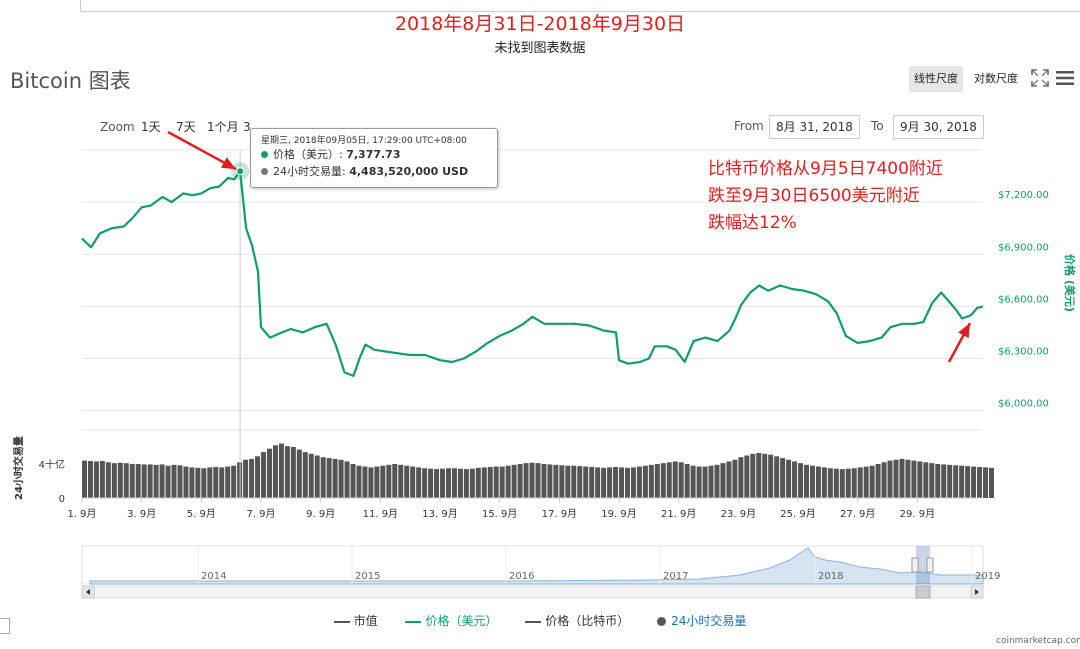 The image size is (1080, 649). Describe the element at coordinates (996, 78) in the screenshot. I see `log-scale-button: 对数尺度` at that location.